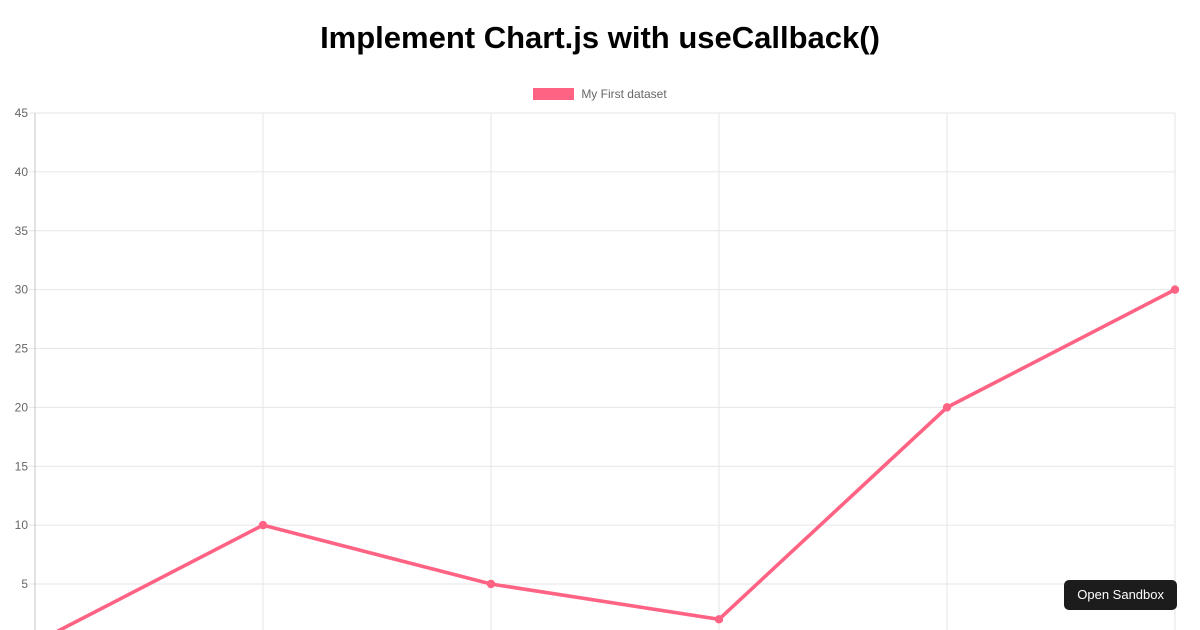 This screenshot has width=1200, height=630. What do you see at coordinates (554, 94) in the screenshot?
I see `legend-color-swatch` at bounding box center [554, 94].